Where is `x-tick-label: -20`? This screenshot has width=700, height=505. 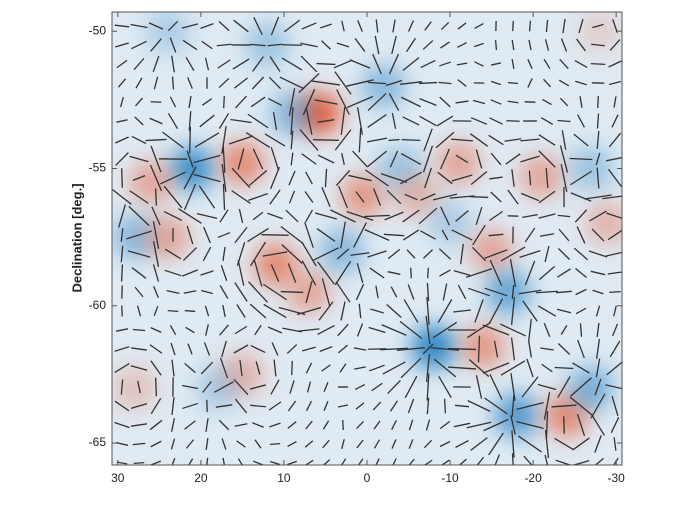
x-tick-label: -20 is located at coordinates (533, 478).